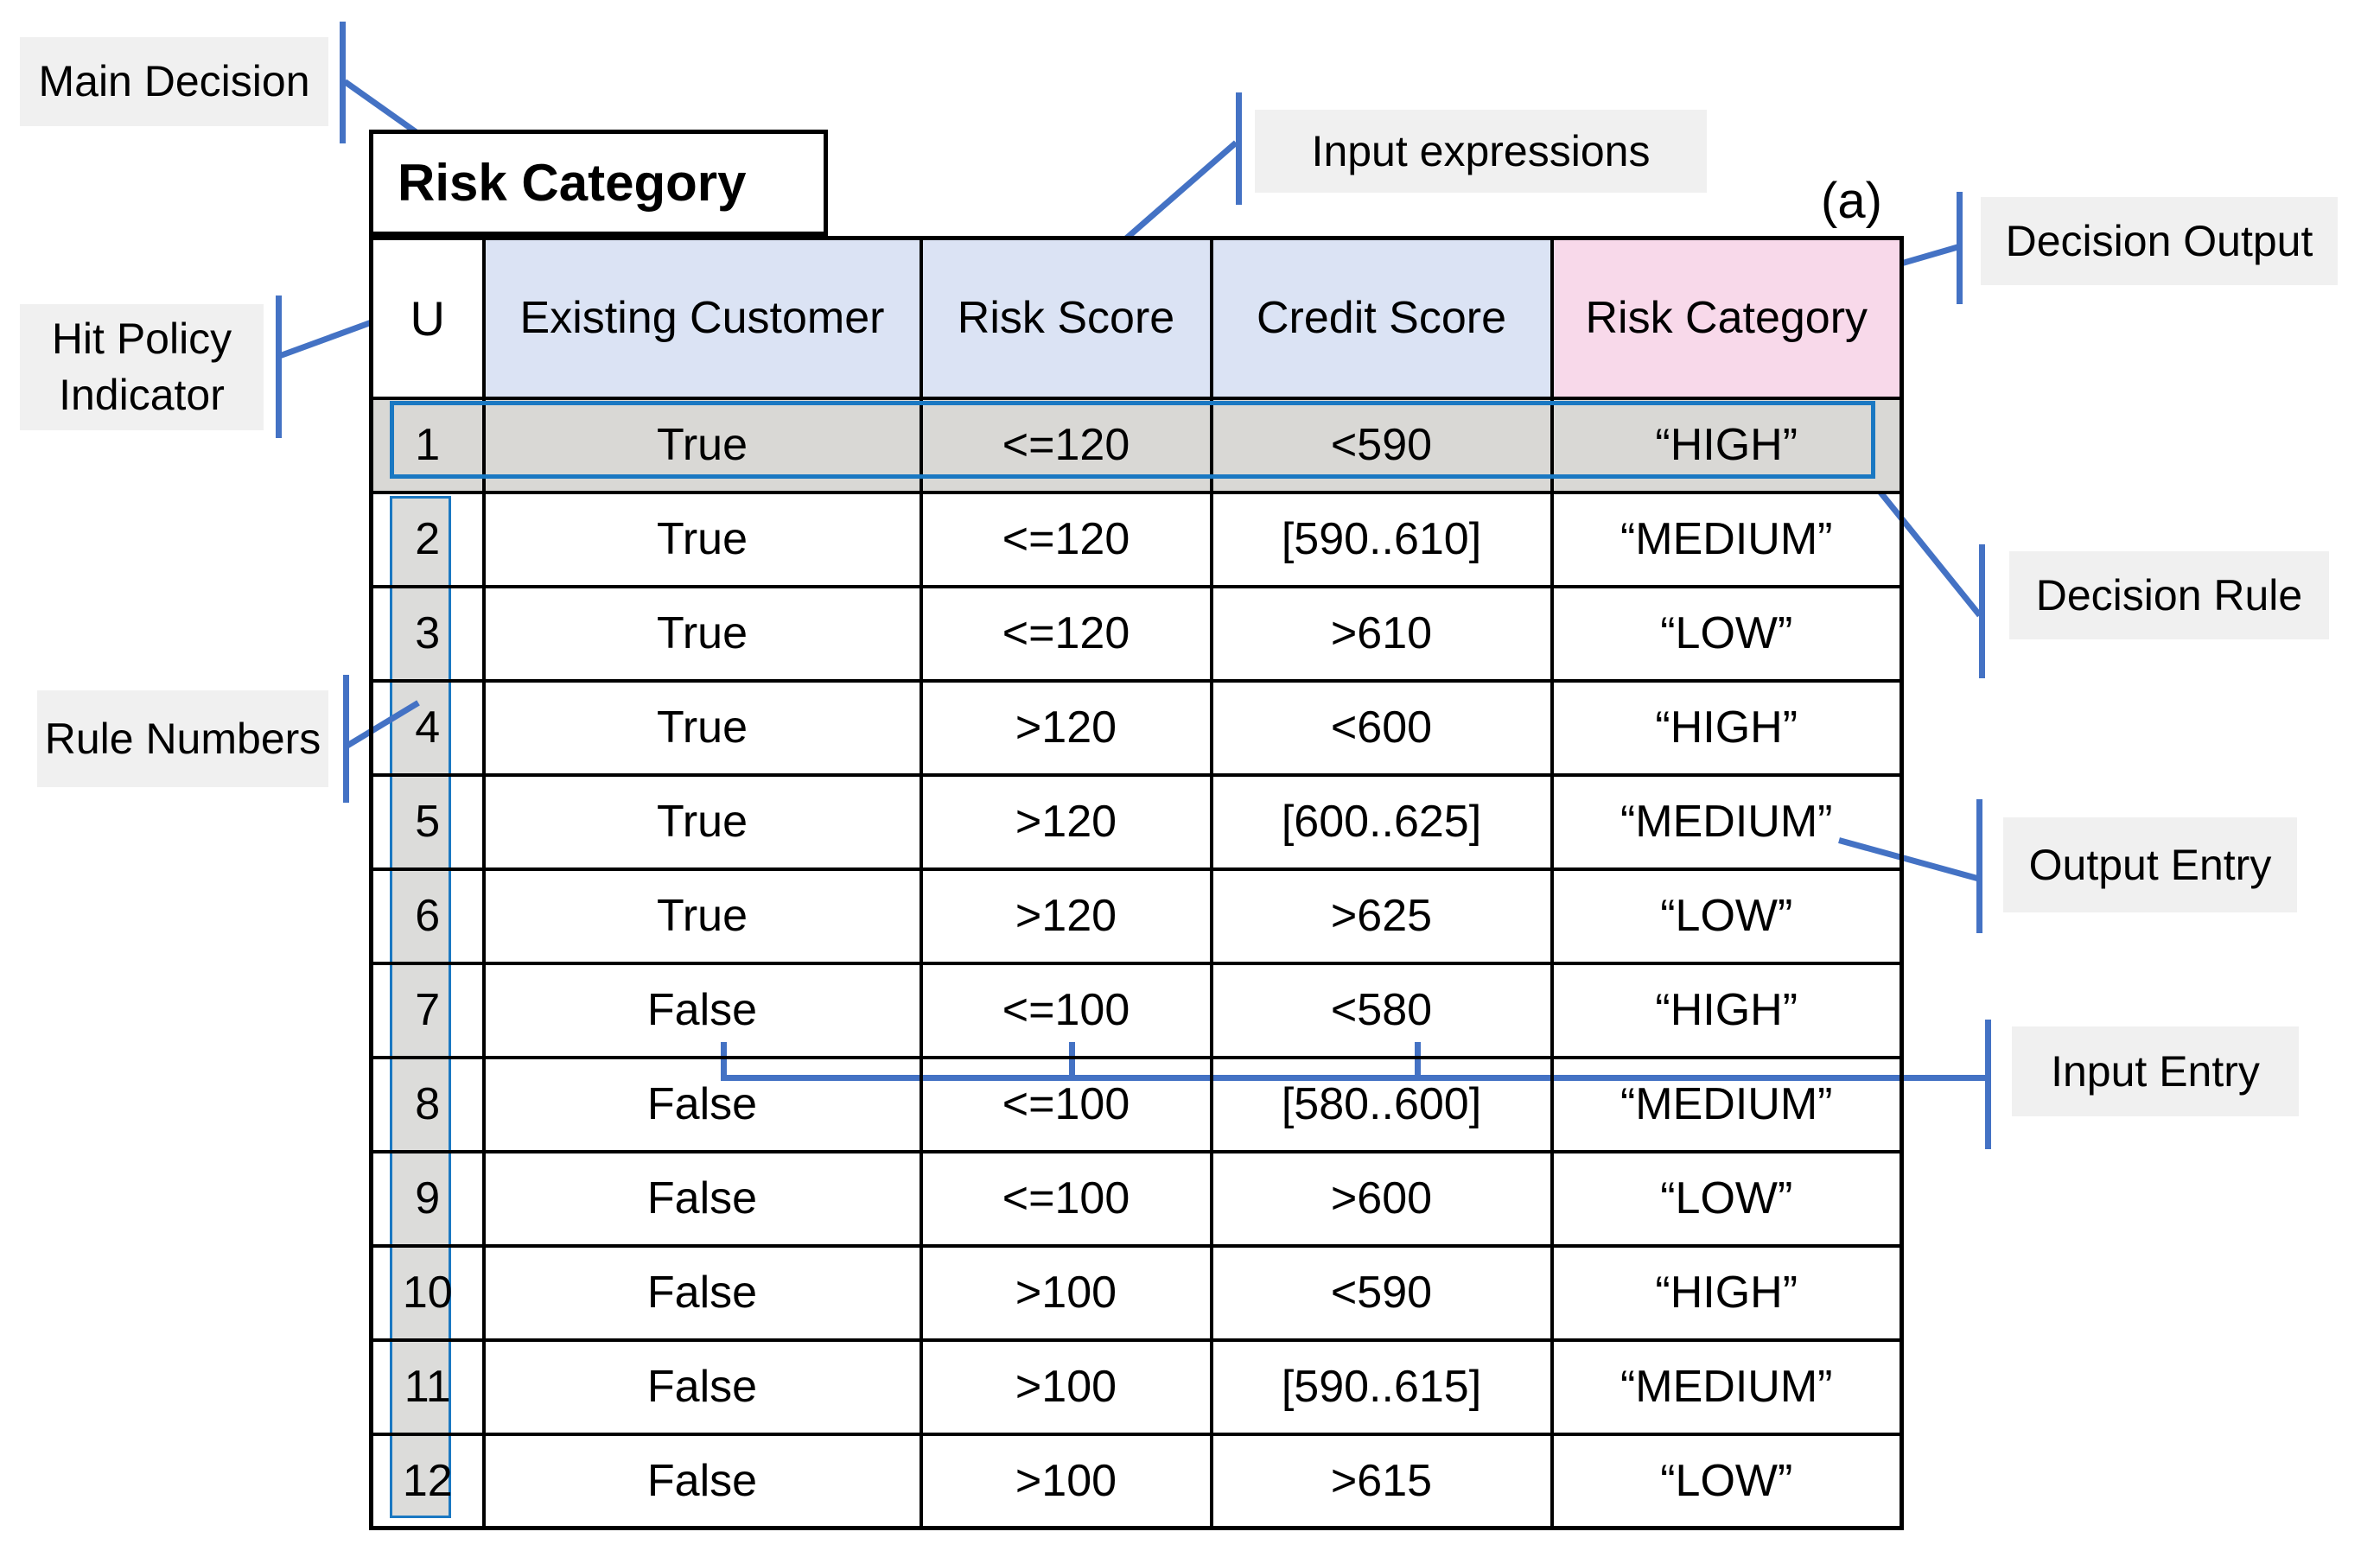 The width and height of the screenshot is (2380, 1557). I want to click on rule-number-cell: 7, so click(428, 1010).